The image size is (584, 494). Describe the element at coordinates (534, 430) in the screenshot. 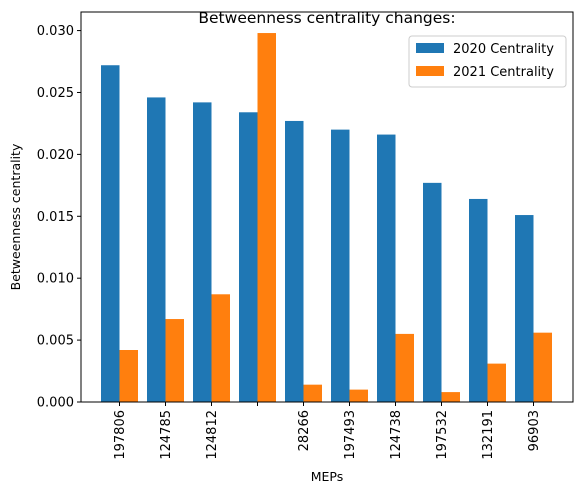

I see `x-tick-label: 96903` at that location.